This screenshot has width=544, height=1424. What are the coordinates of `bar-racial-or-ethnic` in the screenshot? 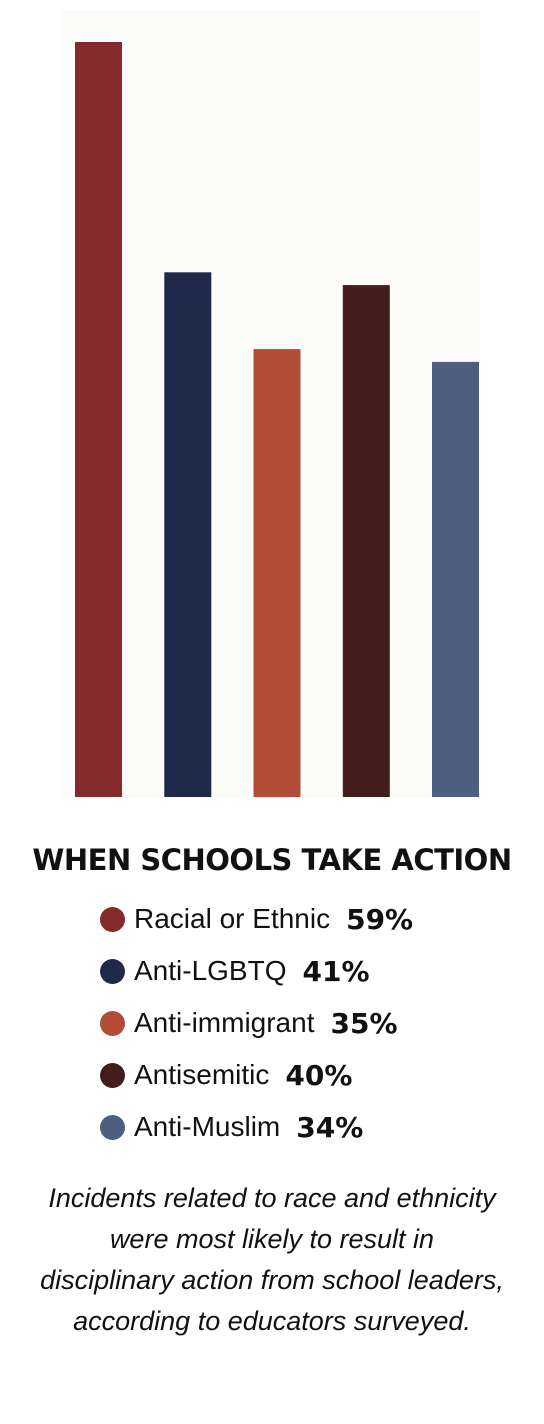 It's located at (98, 419).